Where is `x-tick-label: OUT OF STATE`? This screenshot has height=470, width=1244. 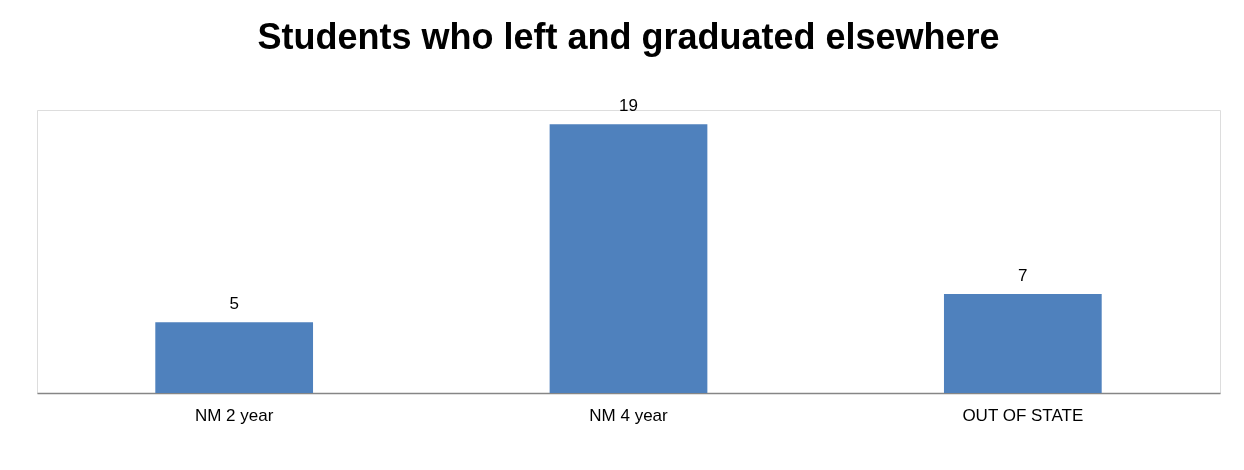 x-tick-label: OUT OF STATE is located at coordinates (1023, 415).